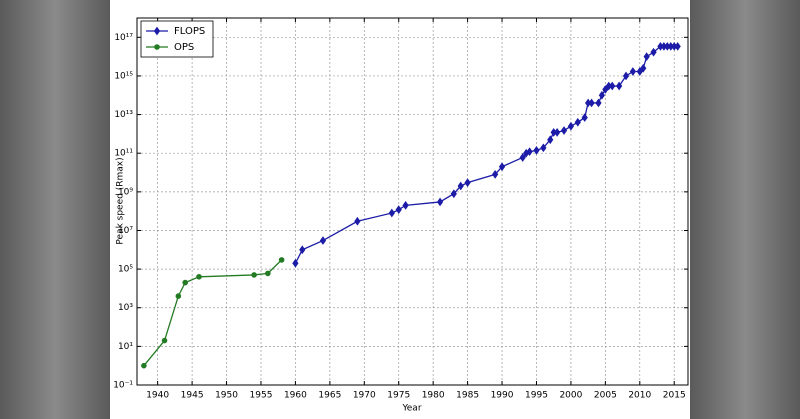 The width and height of the screenshot is (800, 419). What do you see at coordinates (125, 270) in the screenshot?
I see `y-tick-label: 10⁵` at bounding box center [125, 270].